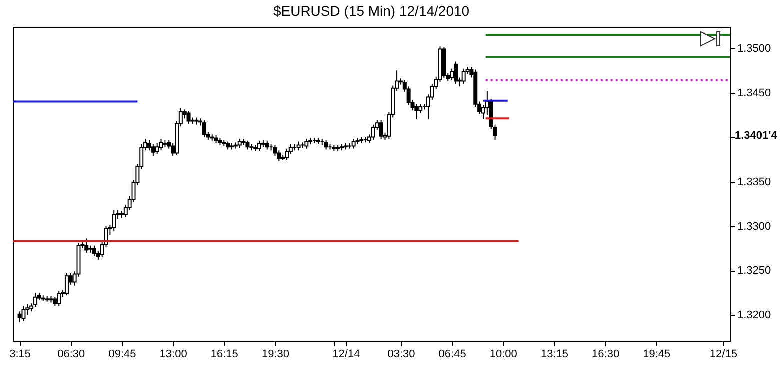  I want to click on x-tick-label: 16:30, so click(606, 354).